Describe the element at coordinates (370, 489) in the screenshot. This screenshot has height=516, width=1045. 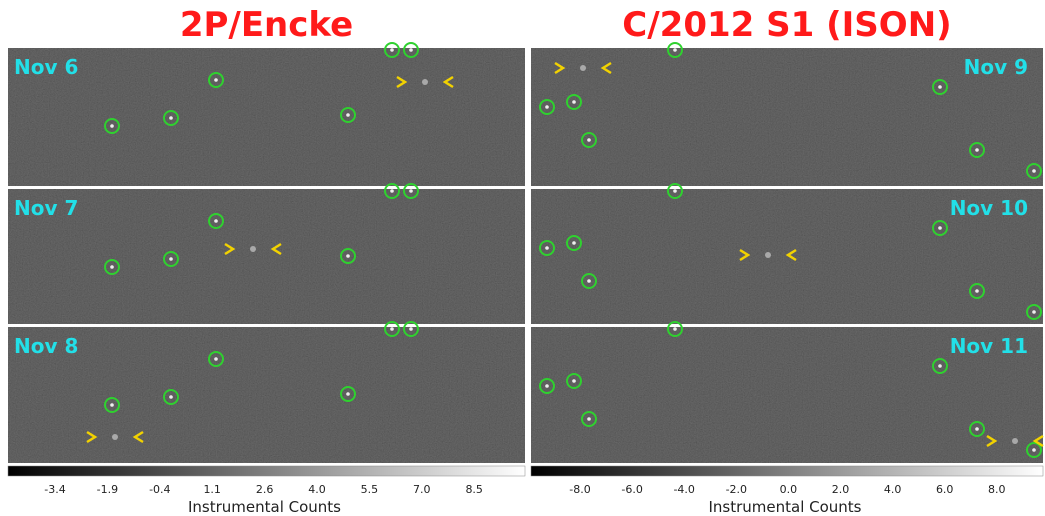
I see `colorbar-tick-label: 5.5` at that location.